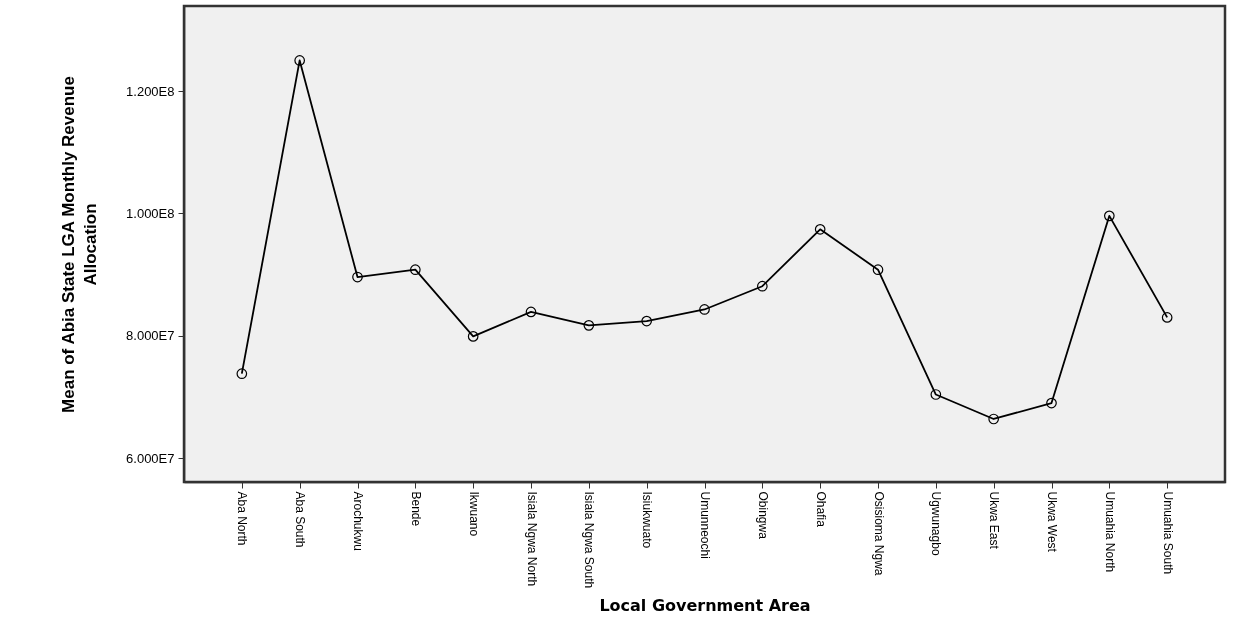 The height and width of the screenshot is (633, 1237). Describe the element at coordinates (705, 525) in the screenshot. I see `x-tick-label: Umunneochi` at that location.